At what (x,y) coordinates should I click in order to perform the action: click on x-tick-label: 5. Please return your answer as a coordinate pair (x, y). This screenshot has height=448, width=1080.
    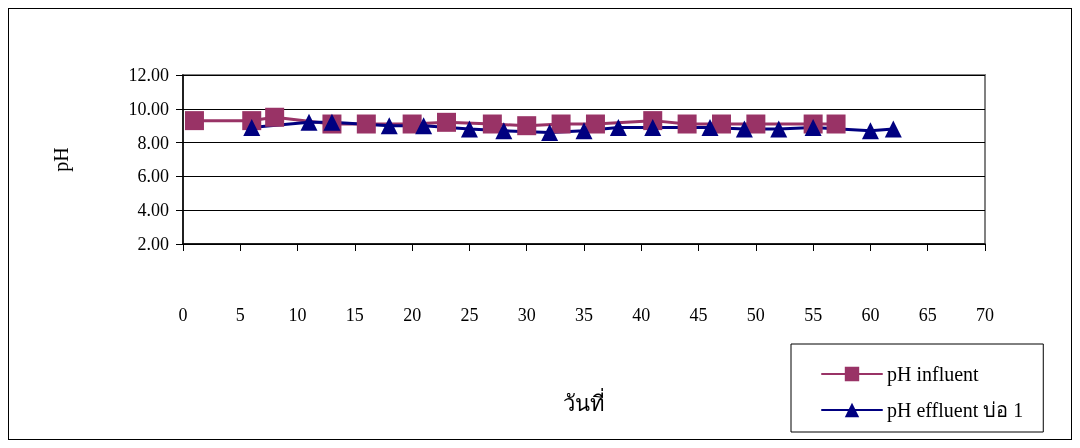
    Looking at the image, I should click on (240, 315).